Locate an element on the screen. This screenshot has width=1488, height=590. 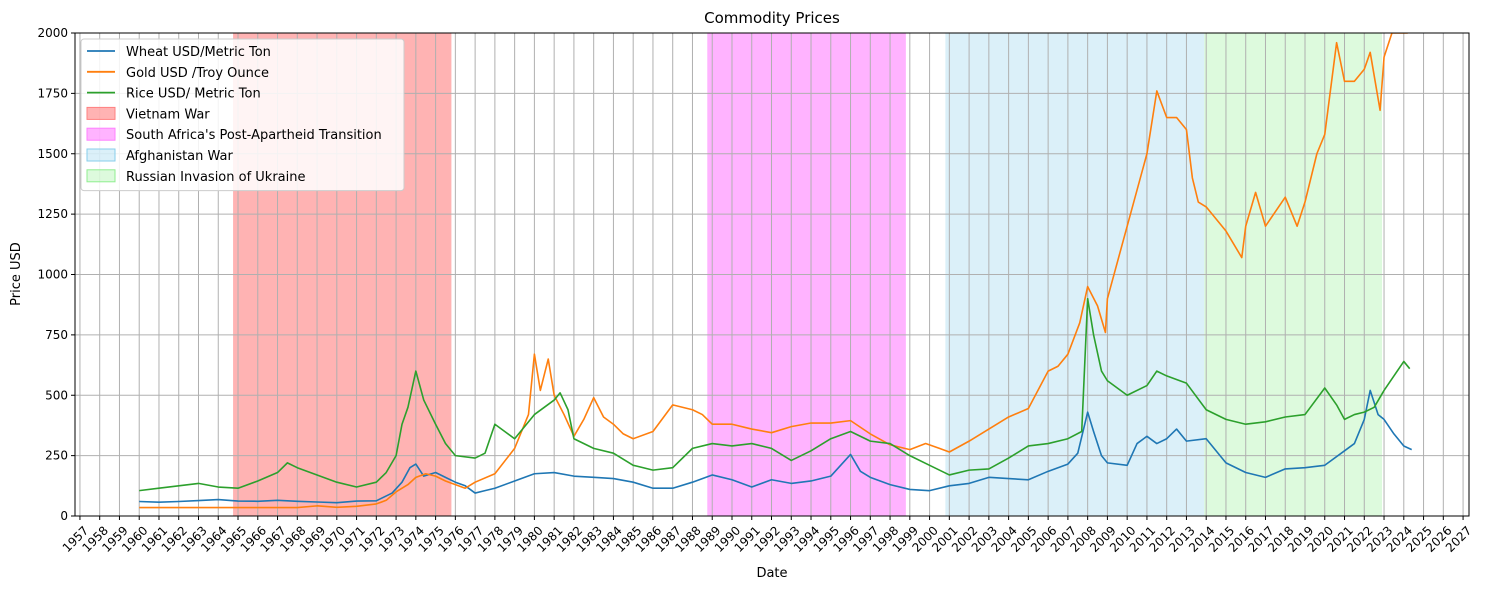
legend-label: Vietnam War is located at coordinates (168, 114).